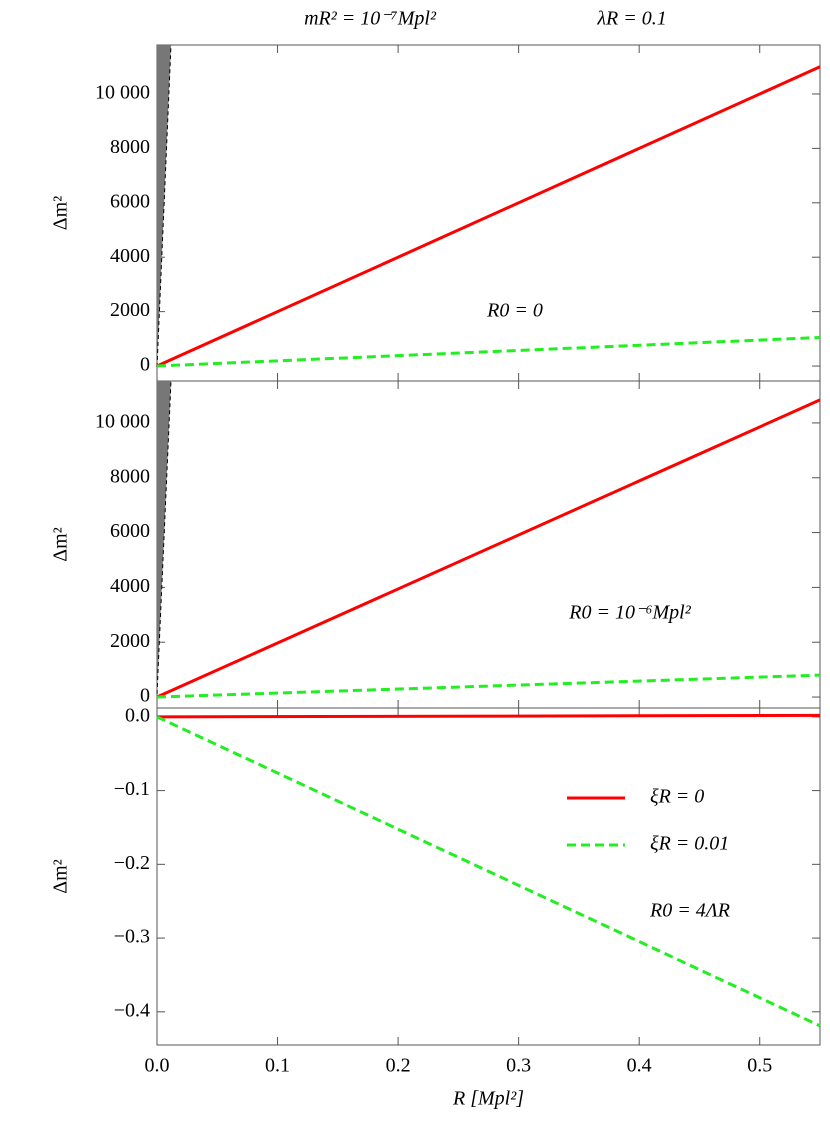 Image resolution: width=830 pixels, height=1130 pixels. Describe the element at coordinates (631, 19) in the screenshot. I see `chart-subtitle: λR = 0.1` at that location.